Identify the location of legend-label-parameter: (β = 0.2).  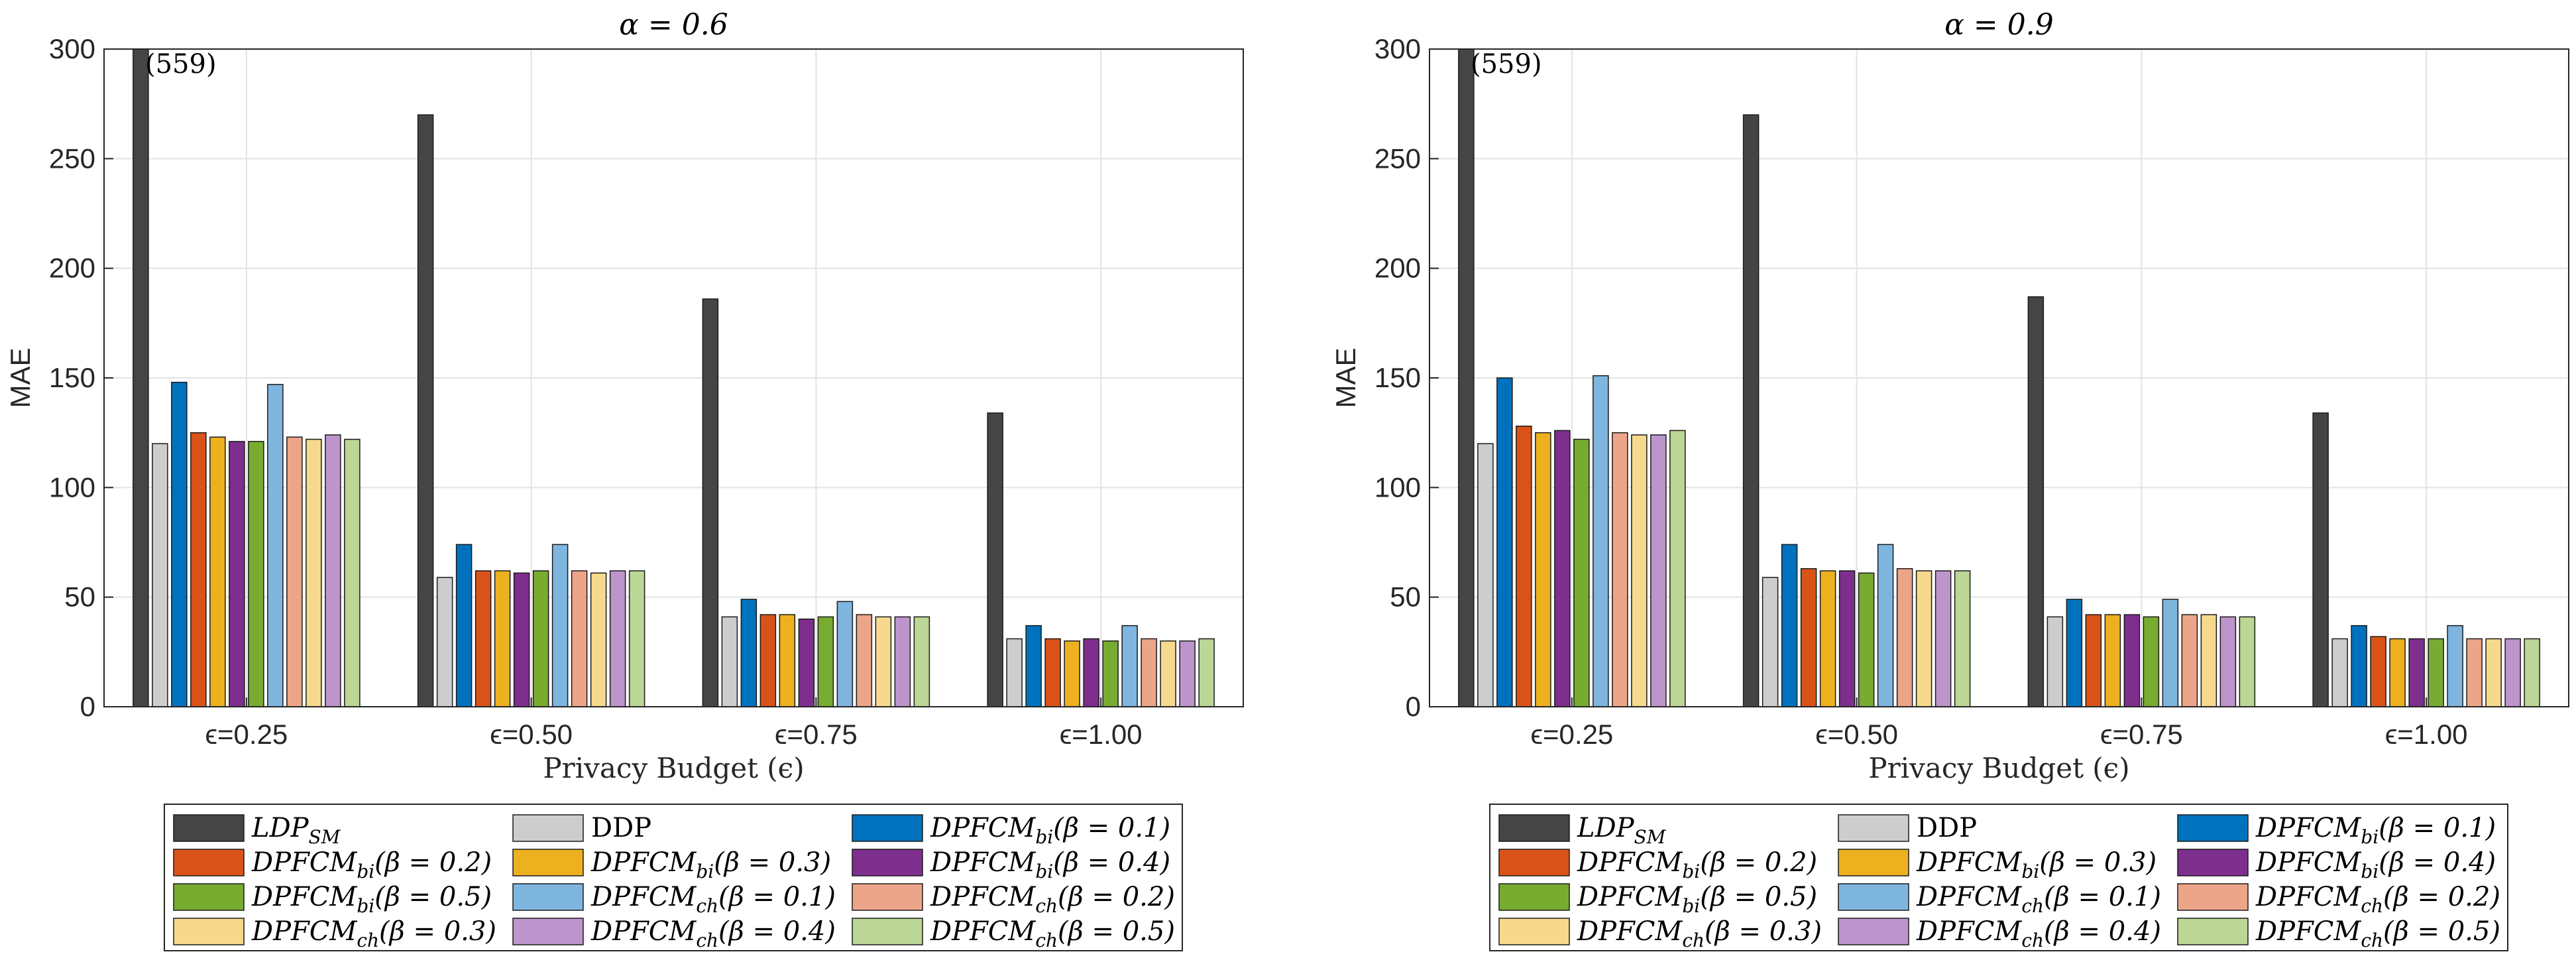
(2441, 897).